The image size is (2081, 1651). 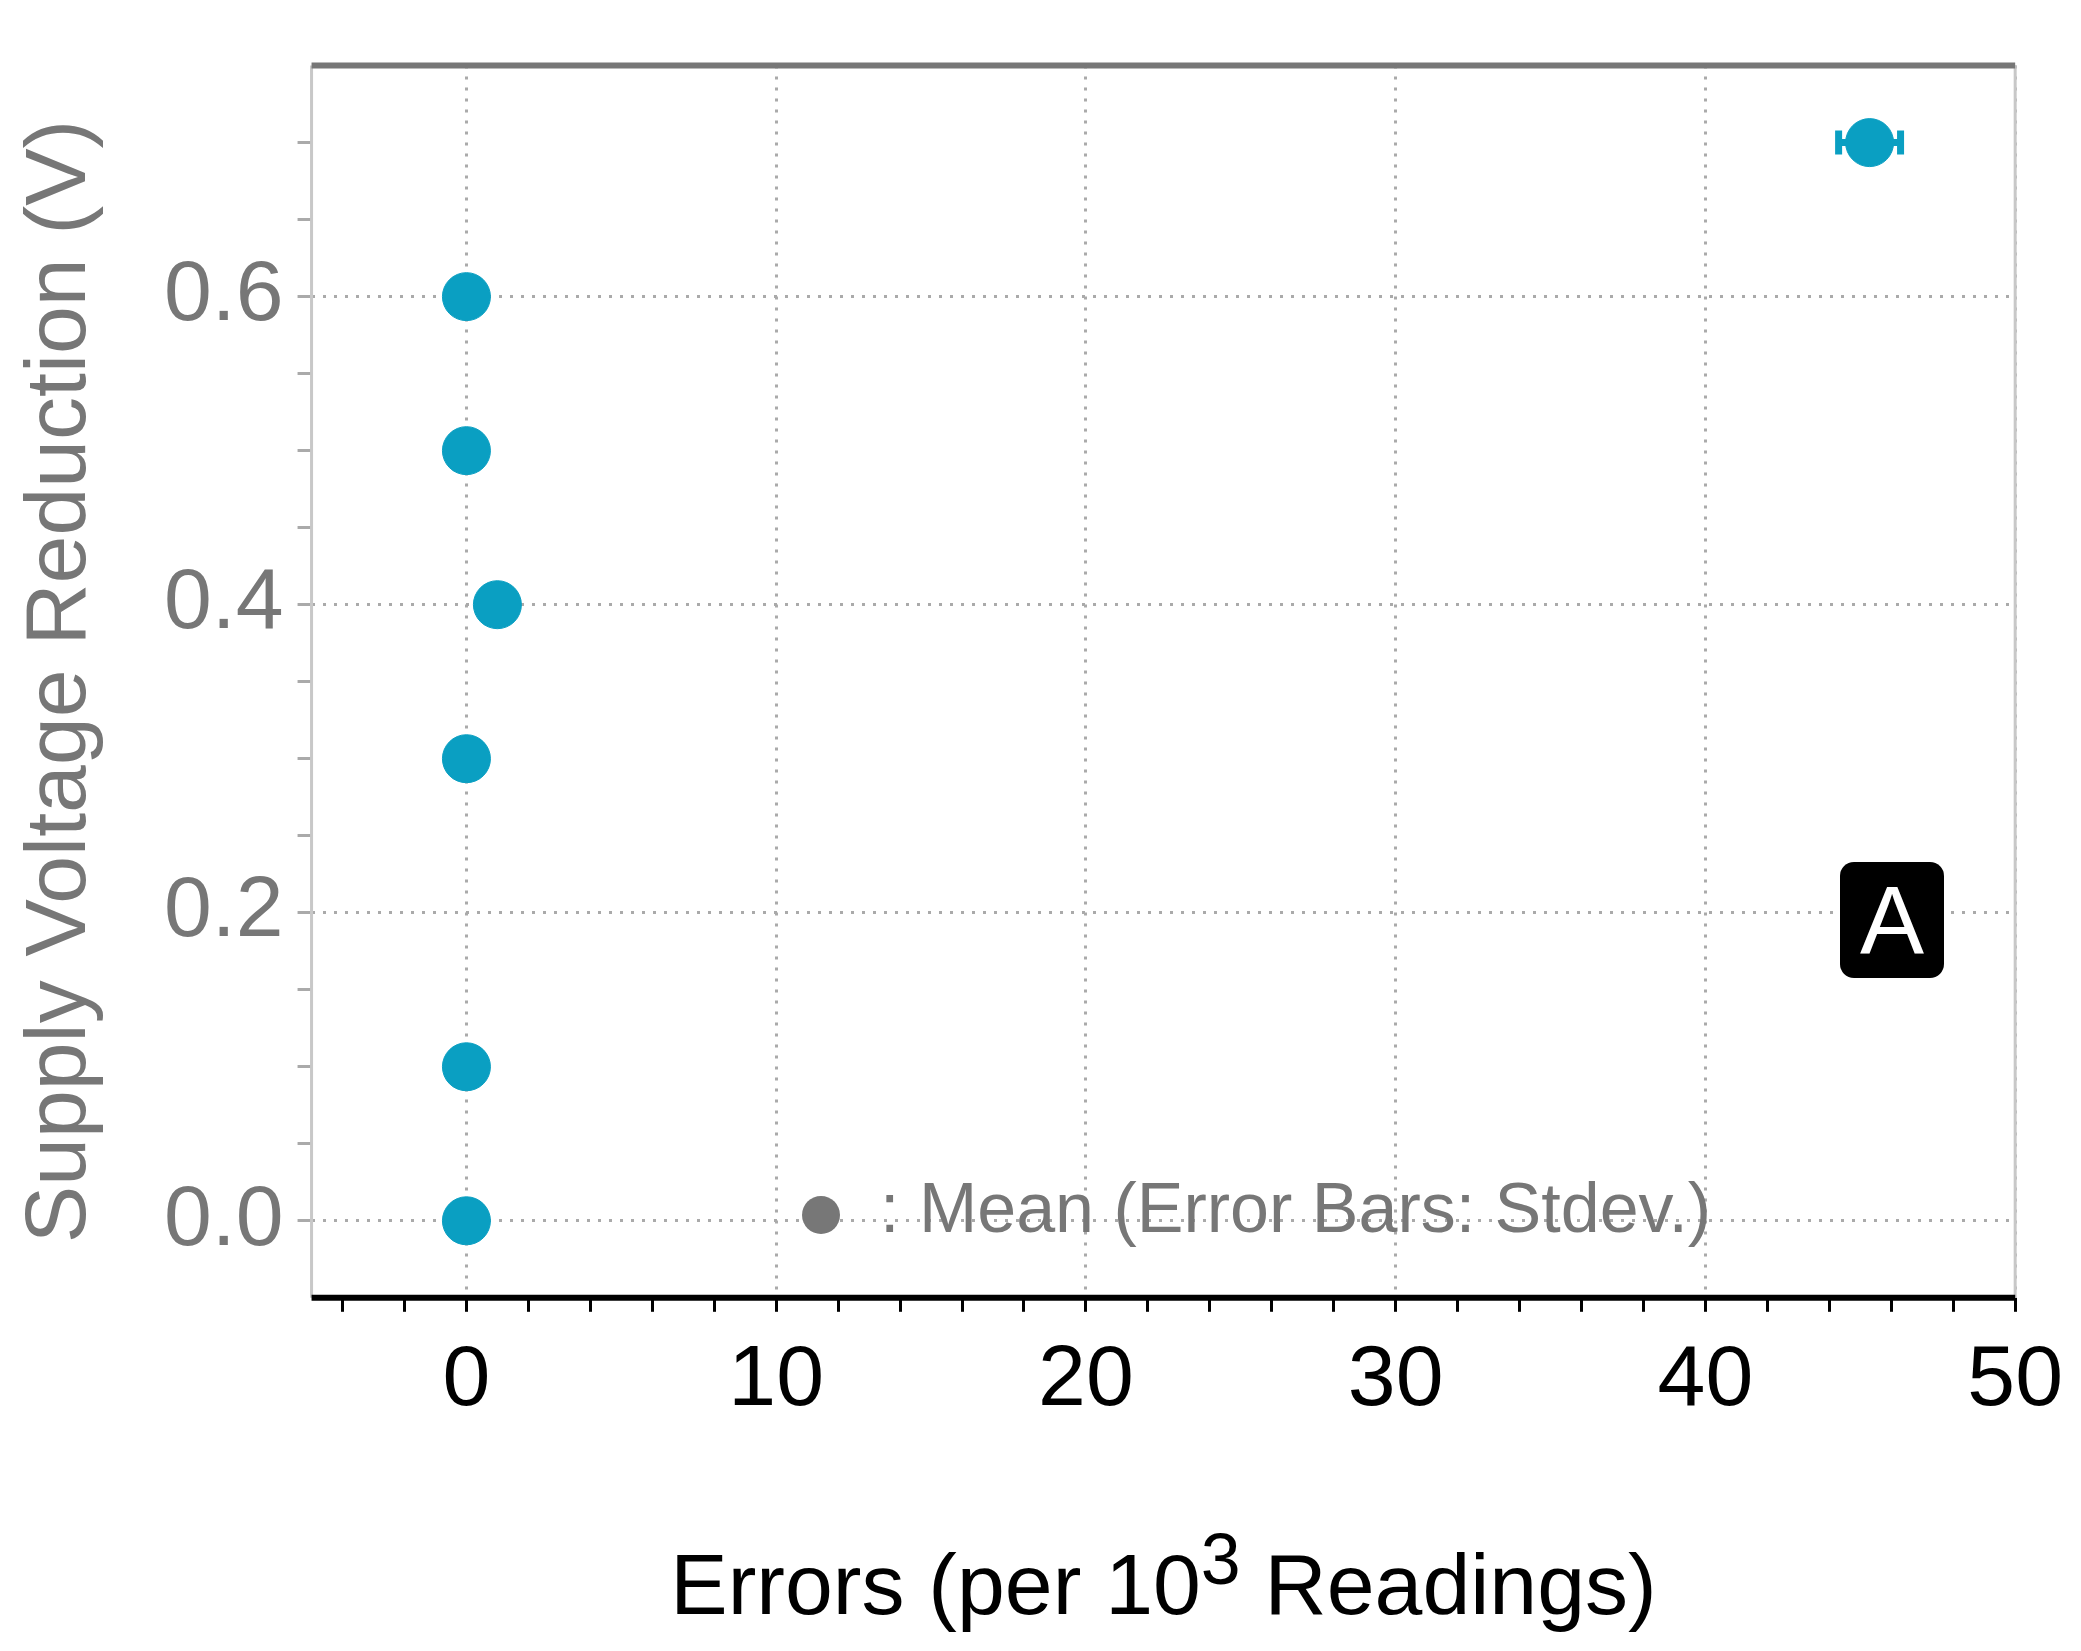 What do you see at coordinates (223, 1214) in the screenshot?
I see `y-tick-label: 0.0` at bounding box center [223, 1214].